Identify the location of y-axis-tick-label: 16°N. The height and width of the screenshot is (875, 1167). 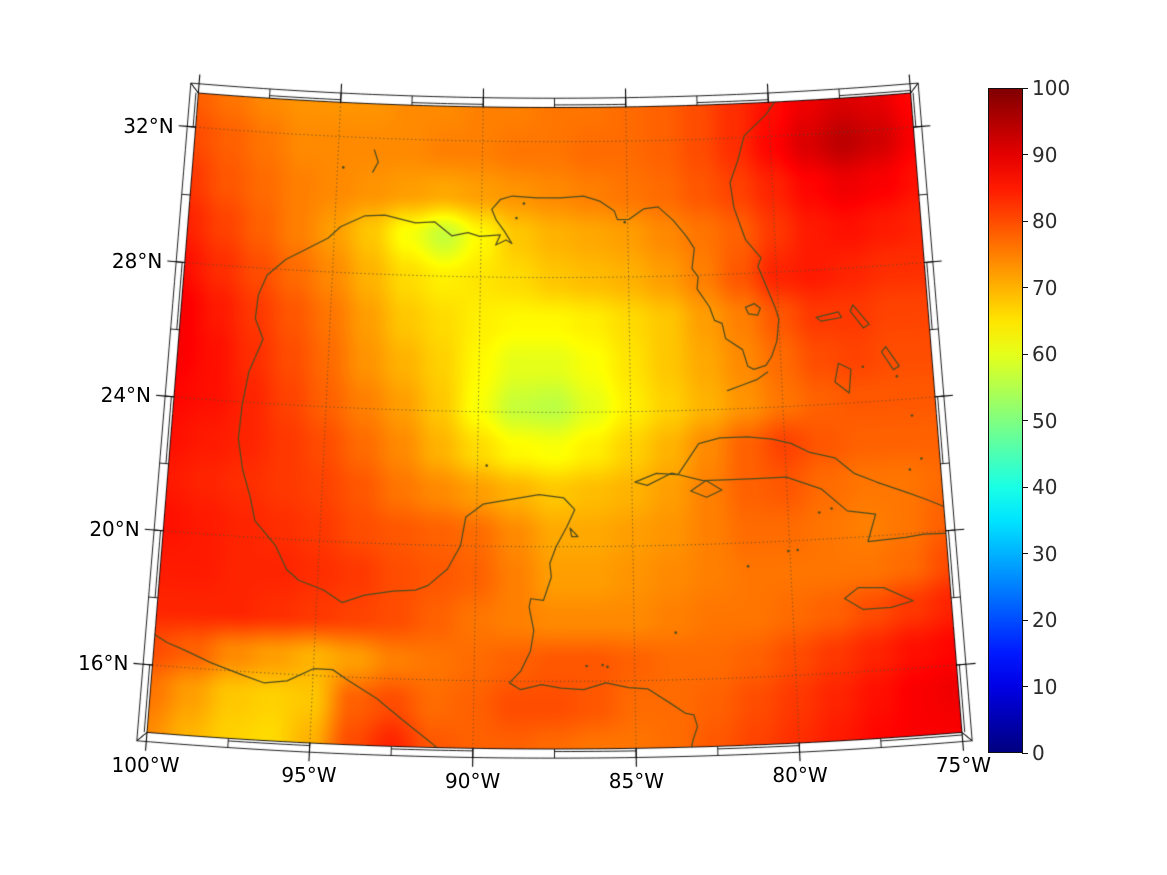
(103, 663).